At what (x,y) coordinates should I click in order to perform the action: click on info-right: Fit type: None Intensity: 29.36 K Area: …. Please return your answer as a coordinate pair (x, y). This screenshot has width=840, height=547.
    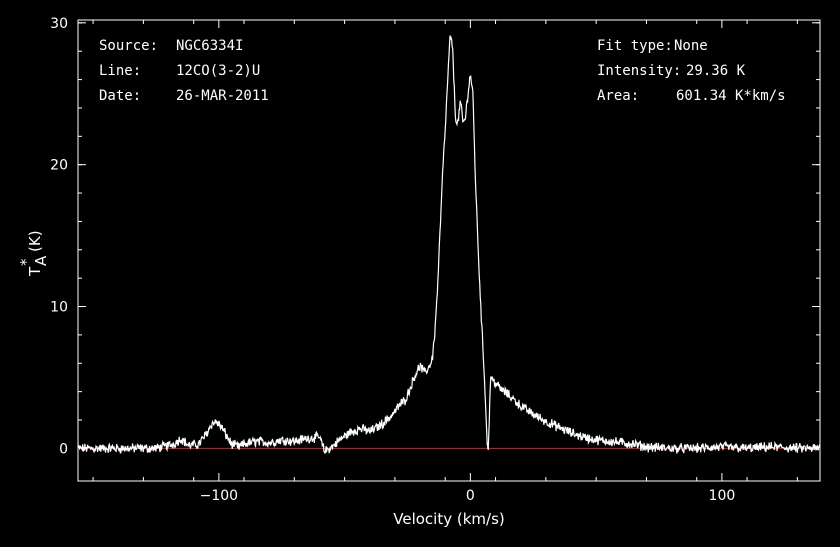
    Looking at the image, I should click on (691, 71).